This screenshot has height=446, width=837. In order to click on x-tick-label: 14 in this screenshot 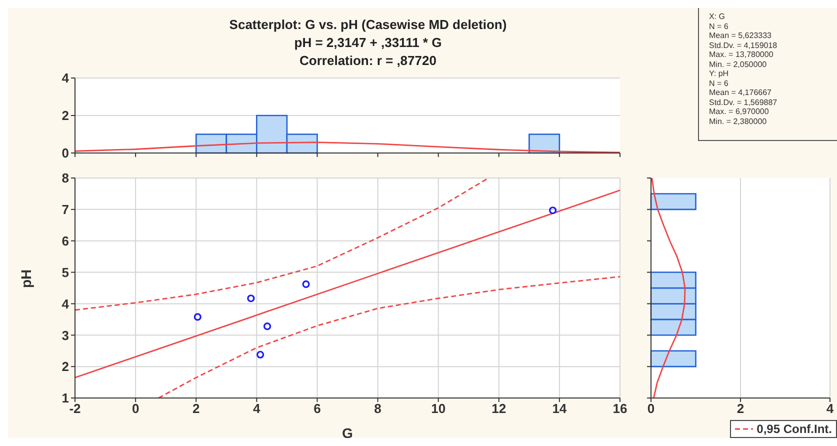, I will do `click(560, 408)`.